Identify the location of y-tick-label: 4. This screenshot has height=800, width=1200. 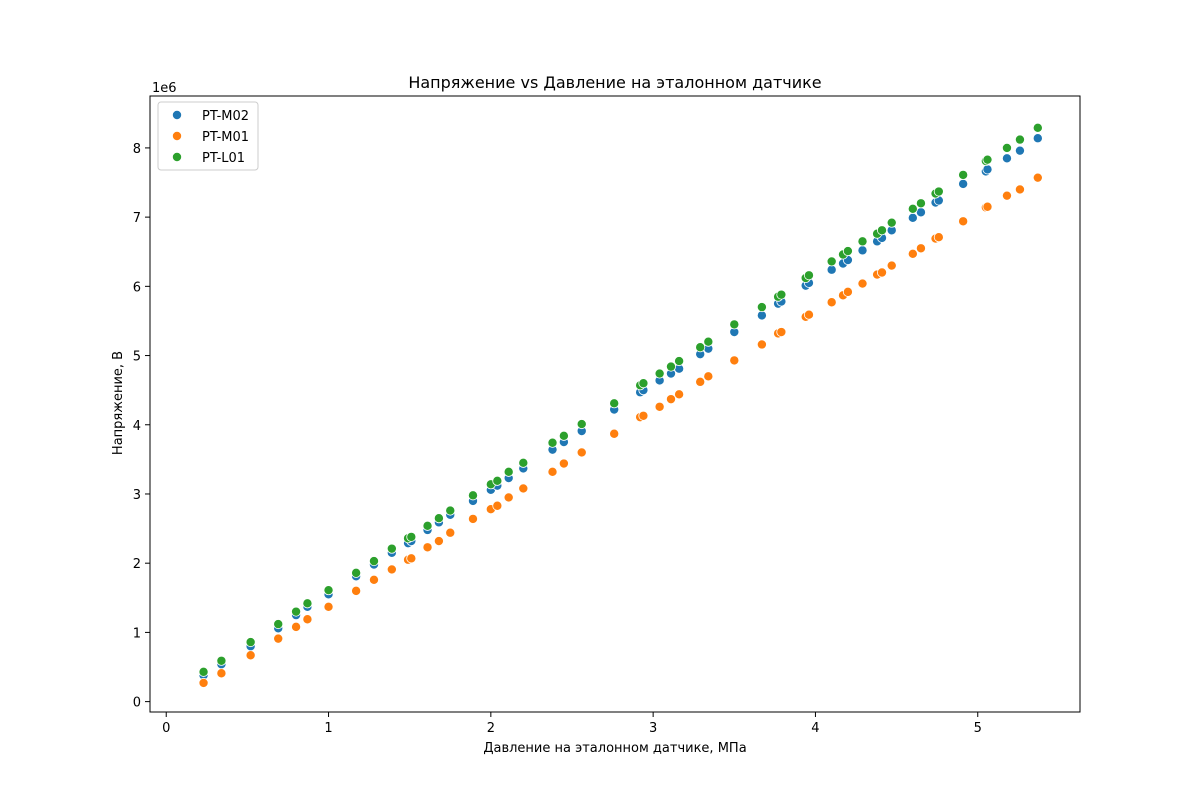
(137, 426).